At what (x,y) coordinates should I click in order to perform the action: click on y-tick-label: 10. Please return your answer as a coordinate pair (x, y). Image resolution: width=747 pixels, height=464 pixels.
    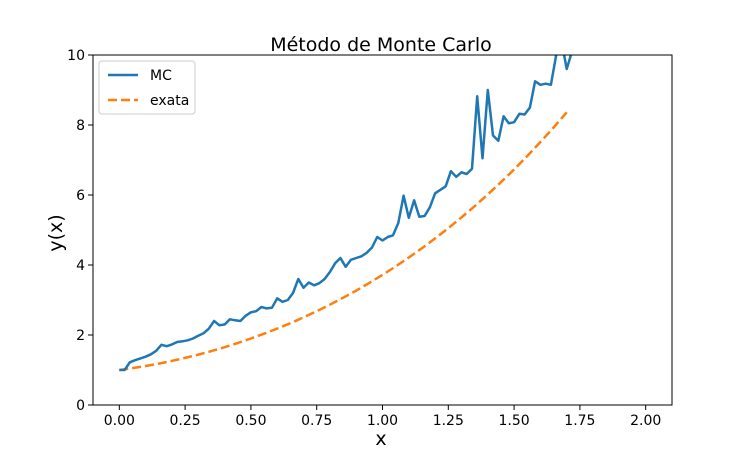
    Looking at the image, I should click on (76, 56).